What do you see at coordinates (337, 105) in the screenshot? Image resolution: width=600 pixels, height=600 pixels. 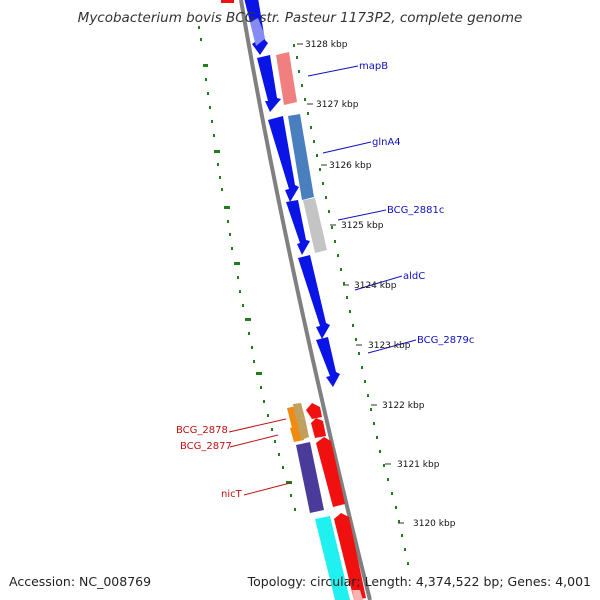 I see `tick-label: 3127 kbp` at bounding box center [337, 105].